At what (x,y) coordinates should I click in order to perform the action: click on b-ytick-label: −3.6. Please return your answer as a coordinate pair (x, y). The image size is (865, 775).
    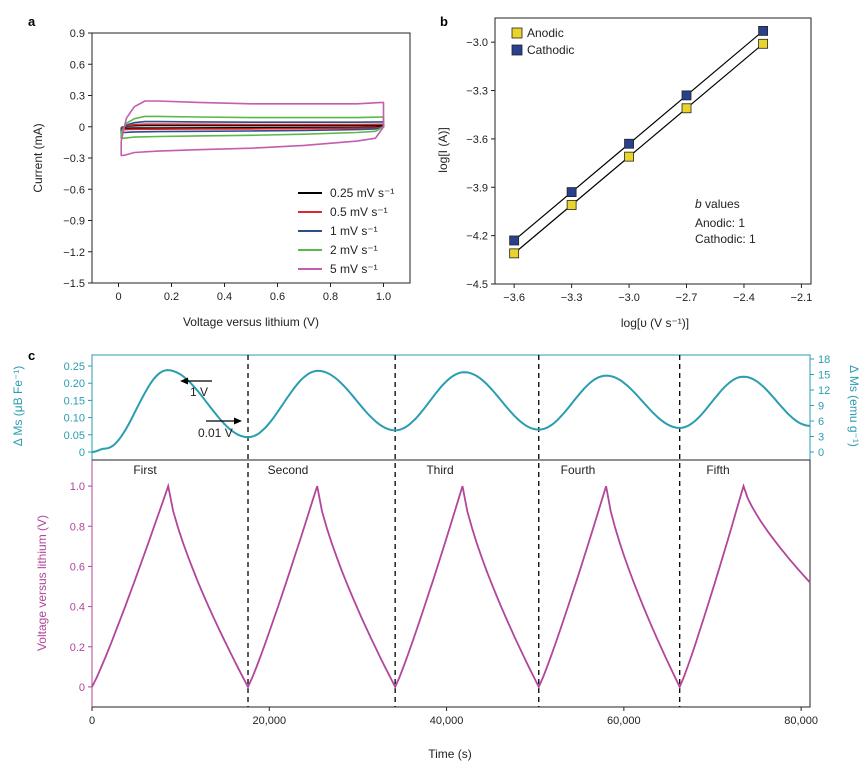
    Looking at the image, I should click on (477, 140).